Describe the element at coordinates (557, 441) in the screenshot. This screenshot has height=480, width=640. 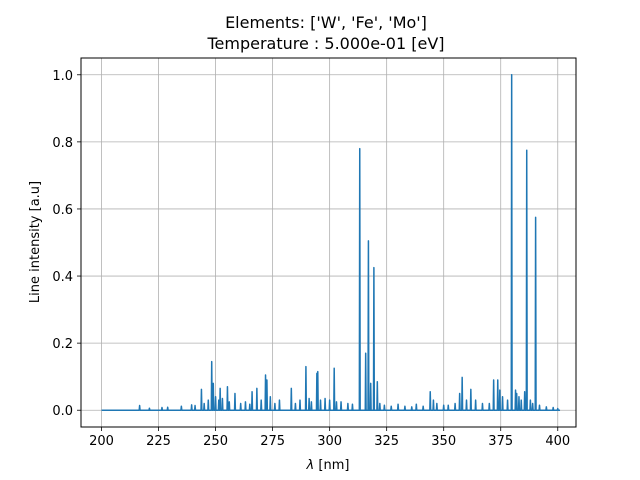
I see `x-tick-label: 400` at that location.